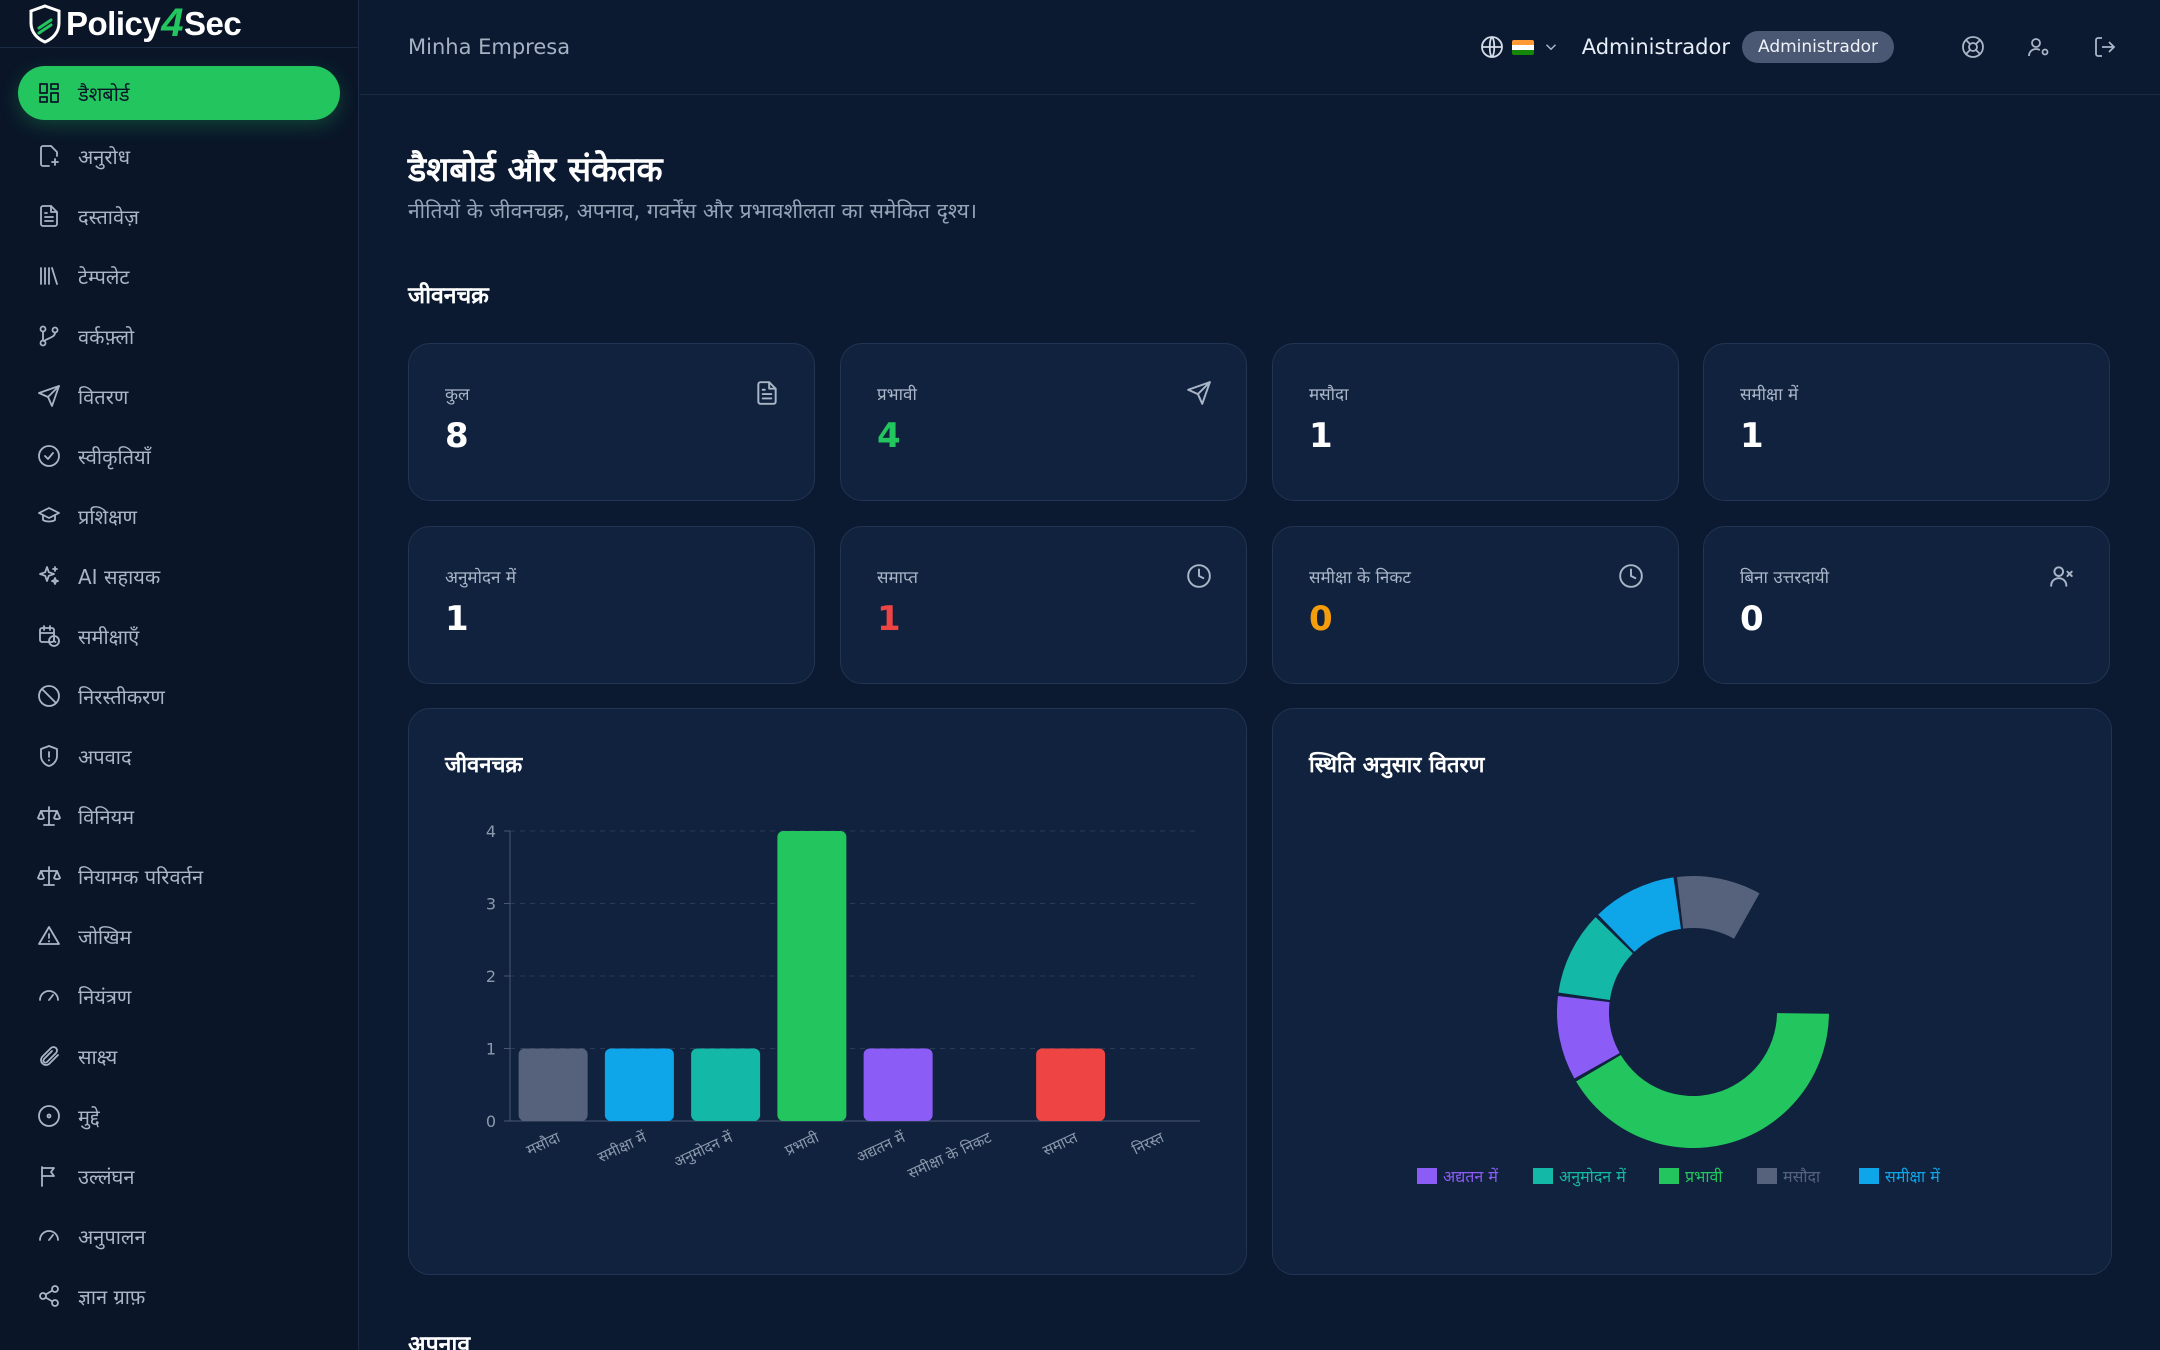  I want to click on globe-icon, so click(1491, 47).